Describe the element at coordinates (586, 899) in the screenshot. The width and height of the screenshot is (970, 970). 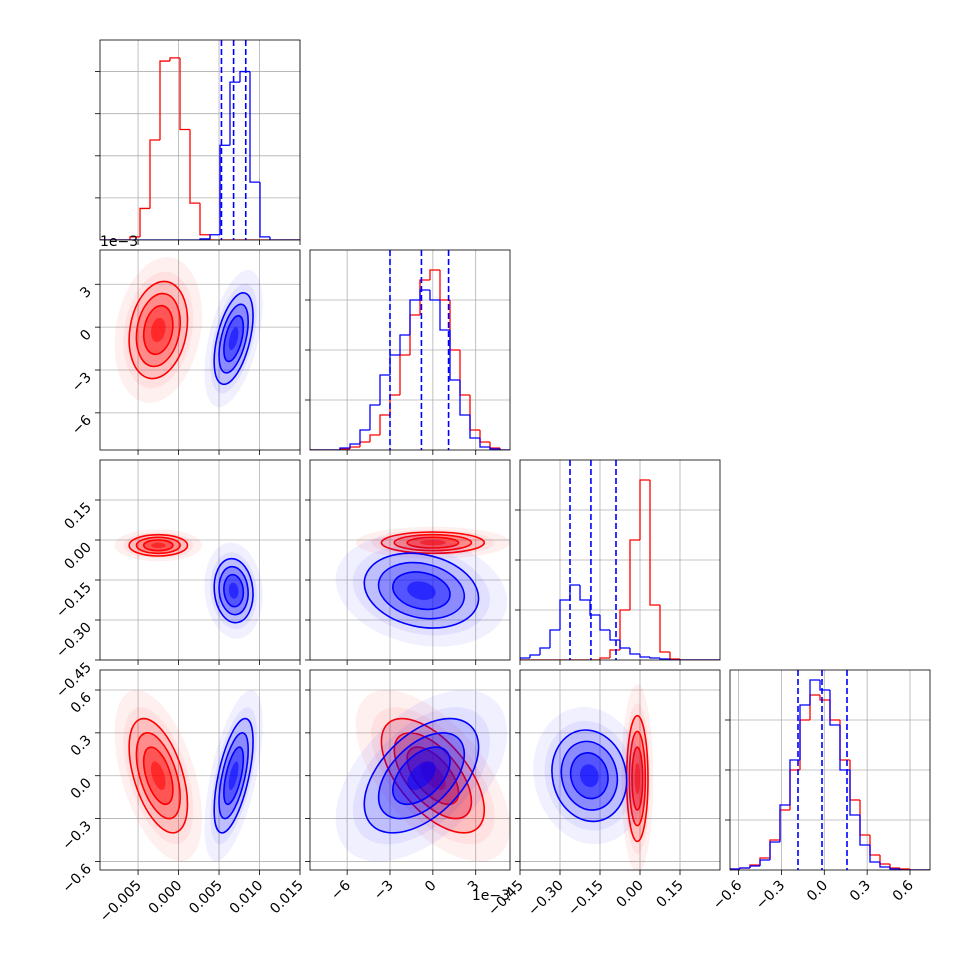
I see `x-tick-label: −0.15` at that location.